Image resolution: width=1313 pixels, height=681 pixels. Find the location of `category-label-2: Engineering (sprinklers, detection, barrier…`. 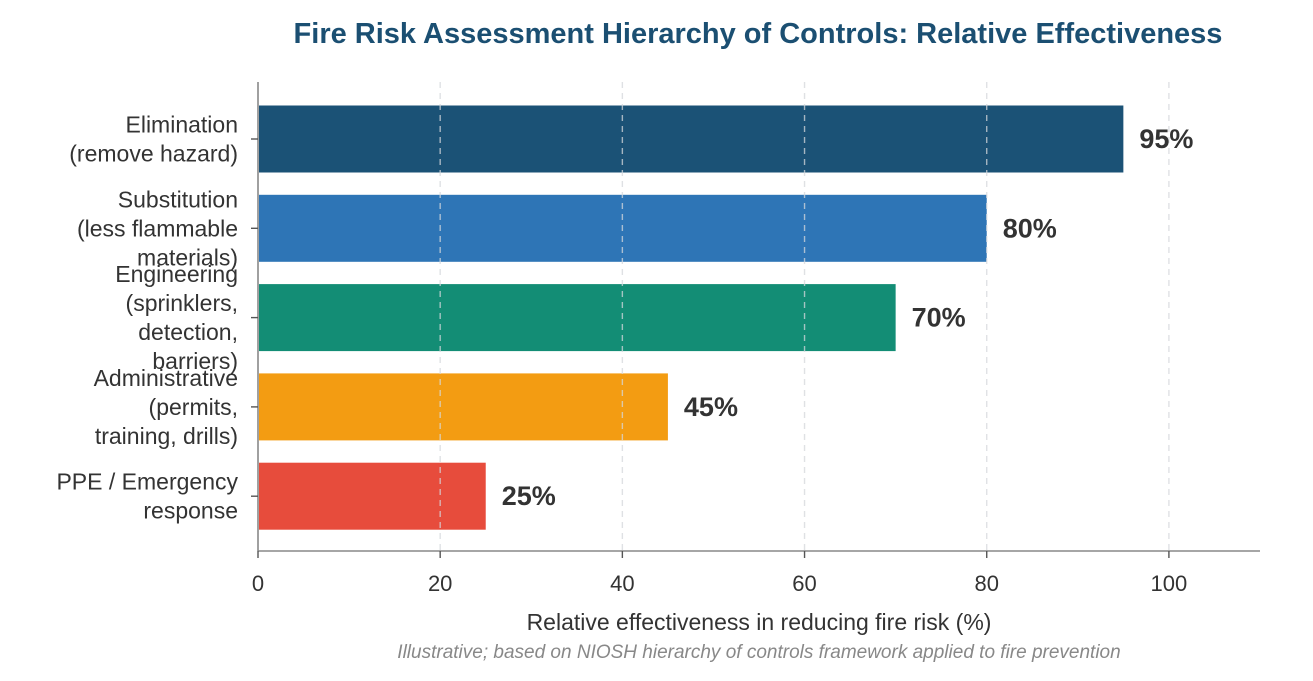

category-label-2: Engineering (sprinklers, detection, barrier… is located at coordinates (176, 317).